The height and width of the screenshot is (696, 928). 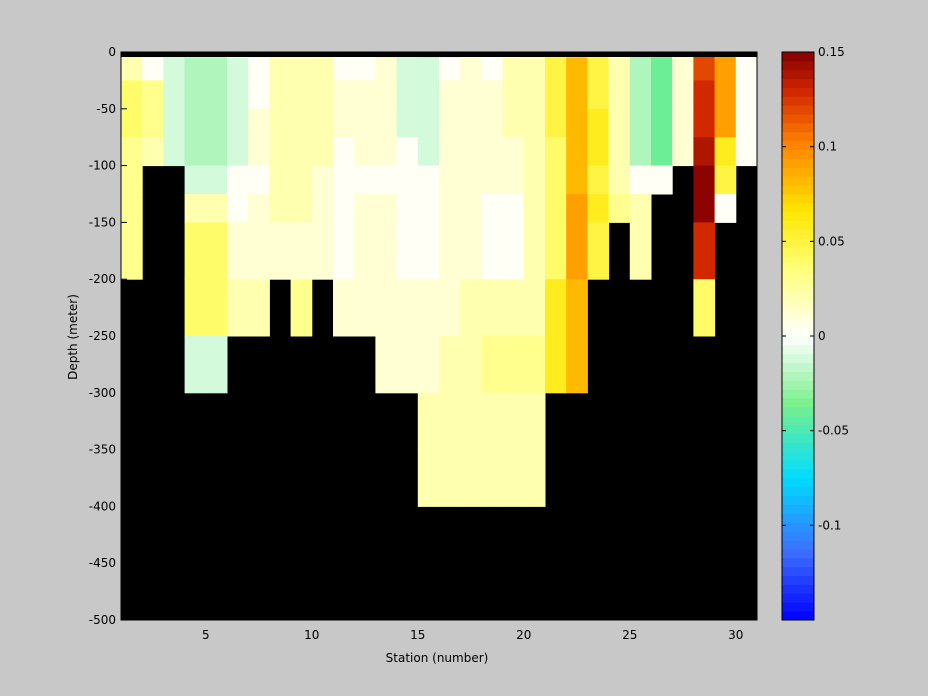 I want to click on y-tick-label: -300, so click(x=102, y=393).